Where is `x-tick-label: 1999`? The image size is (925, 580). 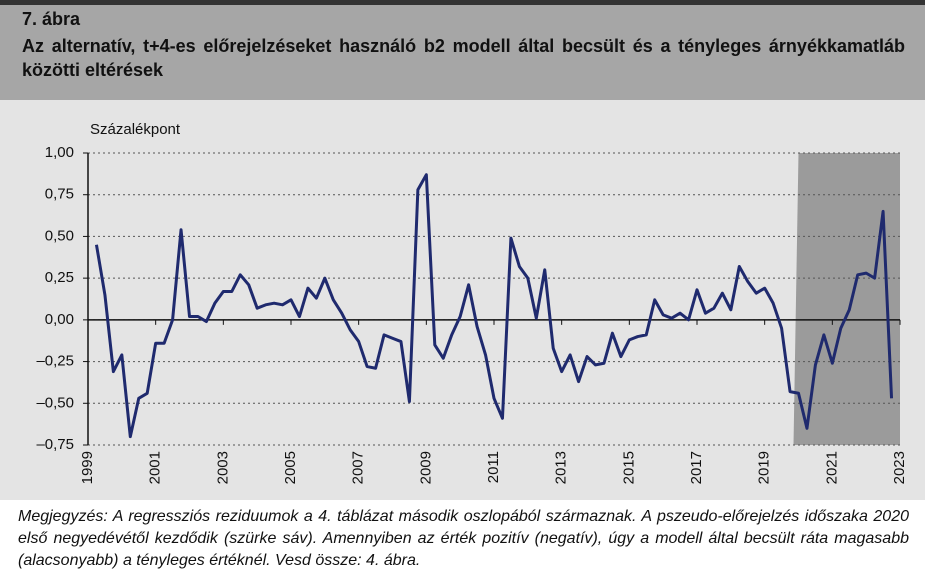 x-tick-label: 1999 is located at coordinates (87, 467).